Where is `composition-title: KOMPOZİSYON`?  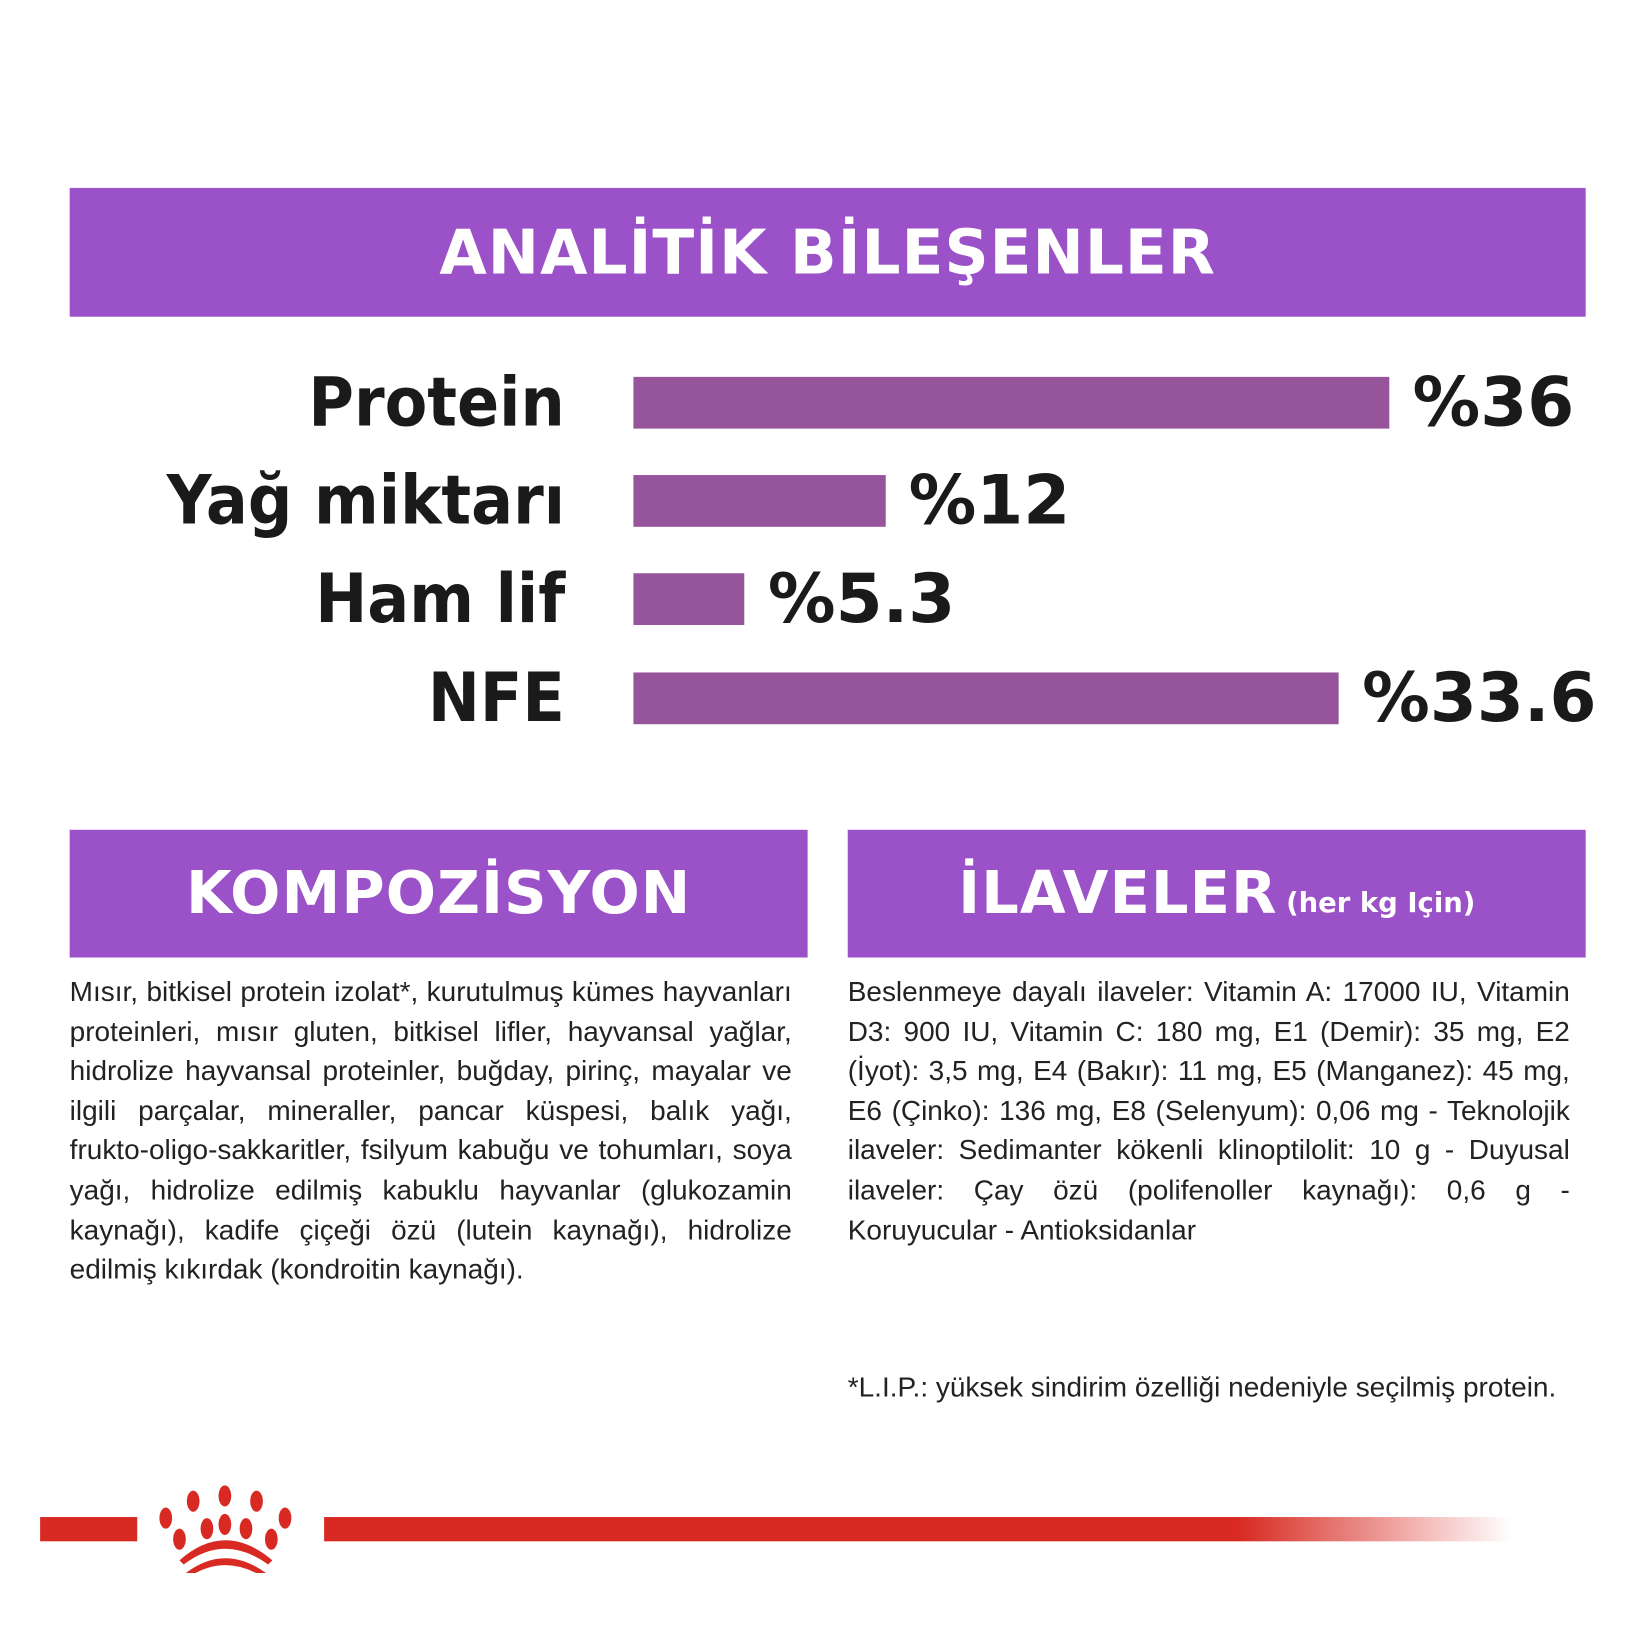 composition-title: KOMPOZİSYON is located at coordinates (438, 893).